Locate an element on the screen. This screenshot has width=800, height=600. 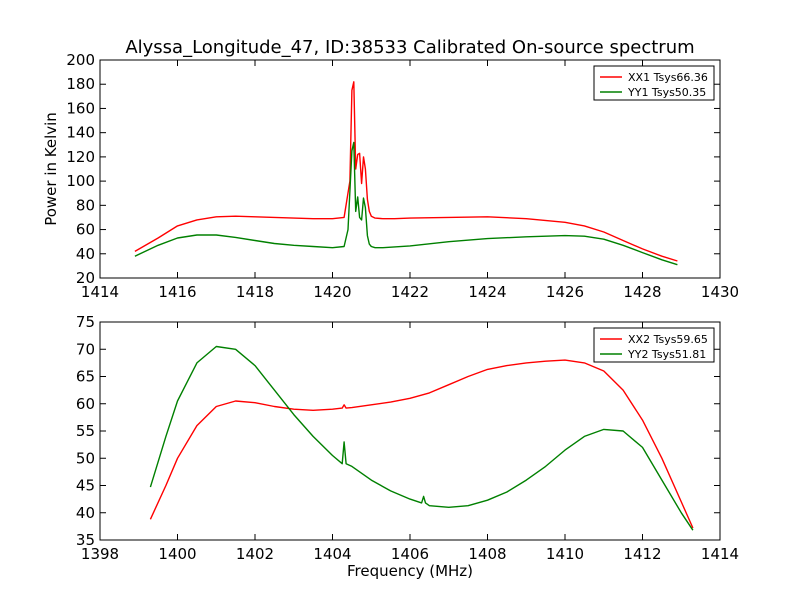
x-tick-label: 1420 is located at coordinates (332, 292).